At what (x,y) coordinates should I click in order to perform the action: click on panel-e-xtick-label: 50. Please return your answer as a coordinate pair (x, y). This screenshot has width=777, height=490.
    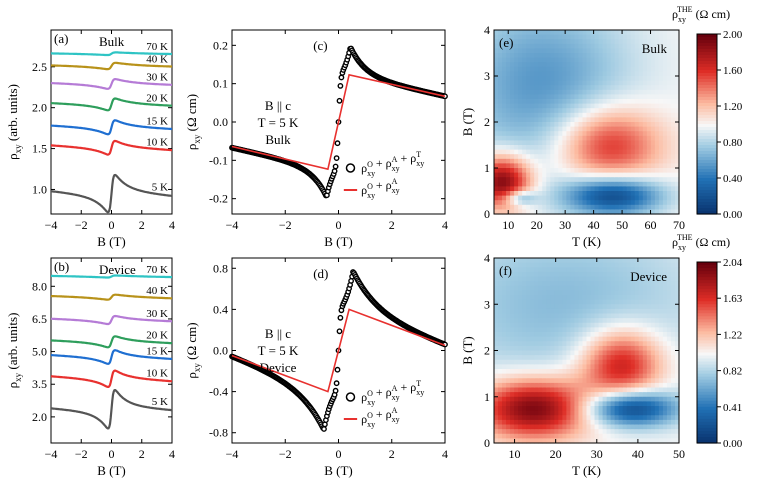
    Looking at the image, I should click on (622, 225).